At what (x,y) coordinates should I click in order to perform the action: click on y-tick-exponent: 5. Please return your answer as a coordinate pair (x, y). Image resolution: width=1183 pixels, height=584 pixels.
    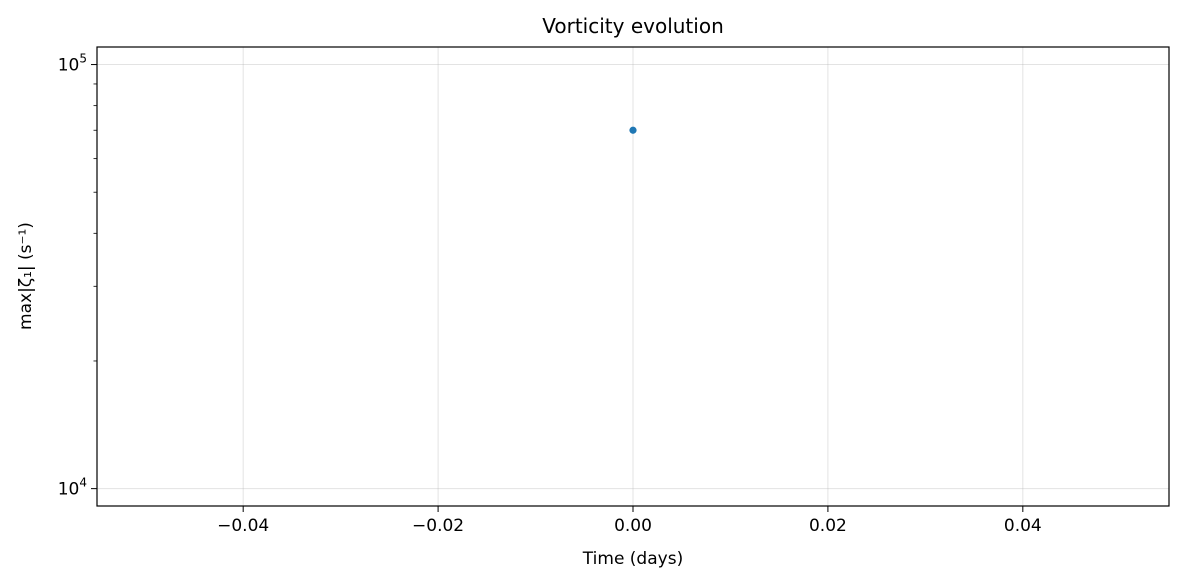
    Looking at the image, I should click on (83, 59).